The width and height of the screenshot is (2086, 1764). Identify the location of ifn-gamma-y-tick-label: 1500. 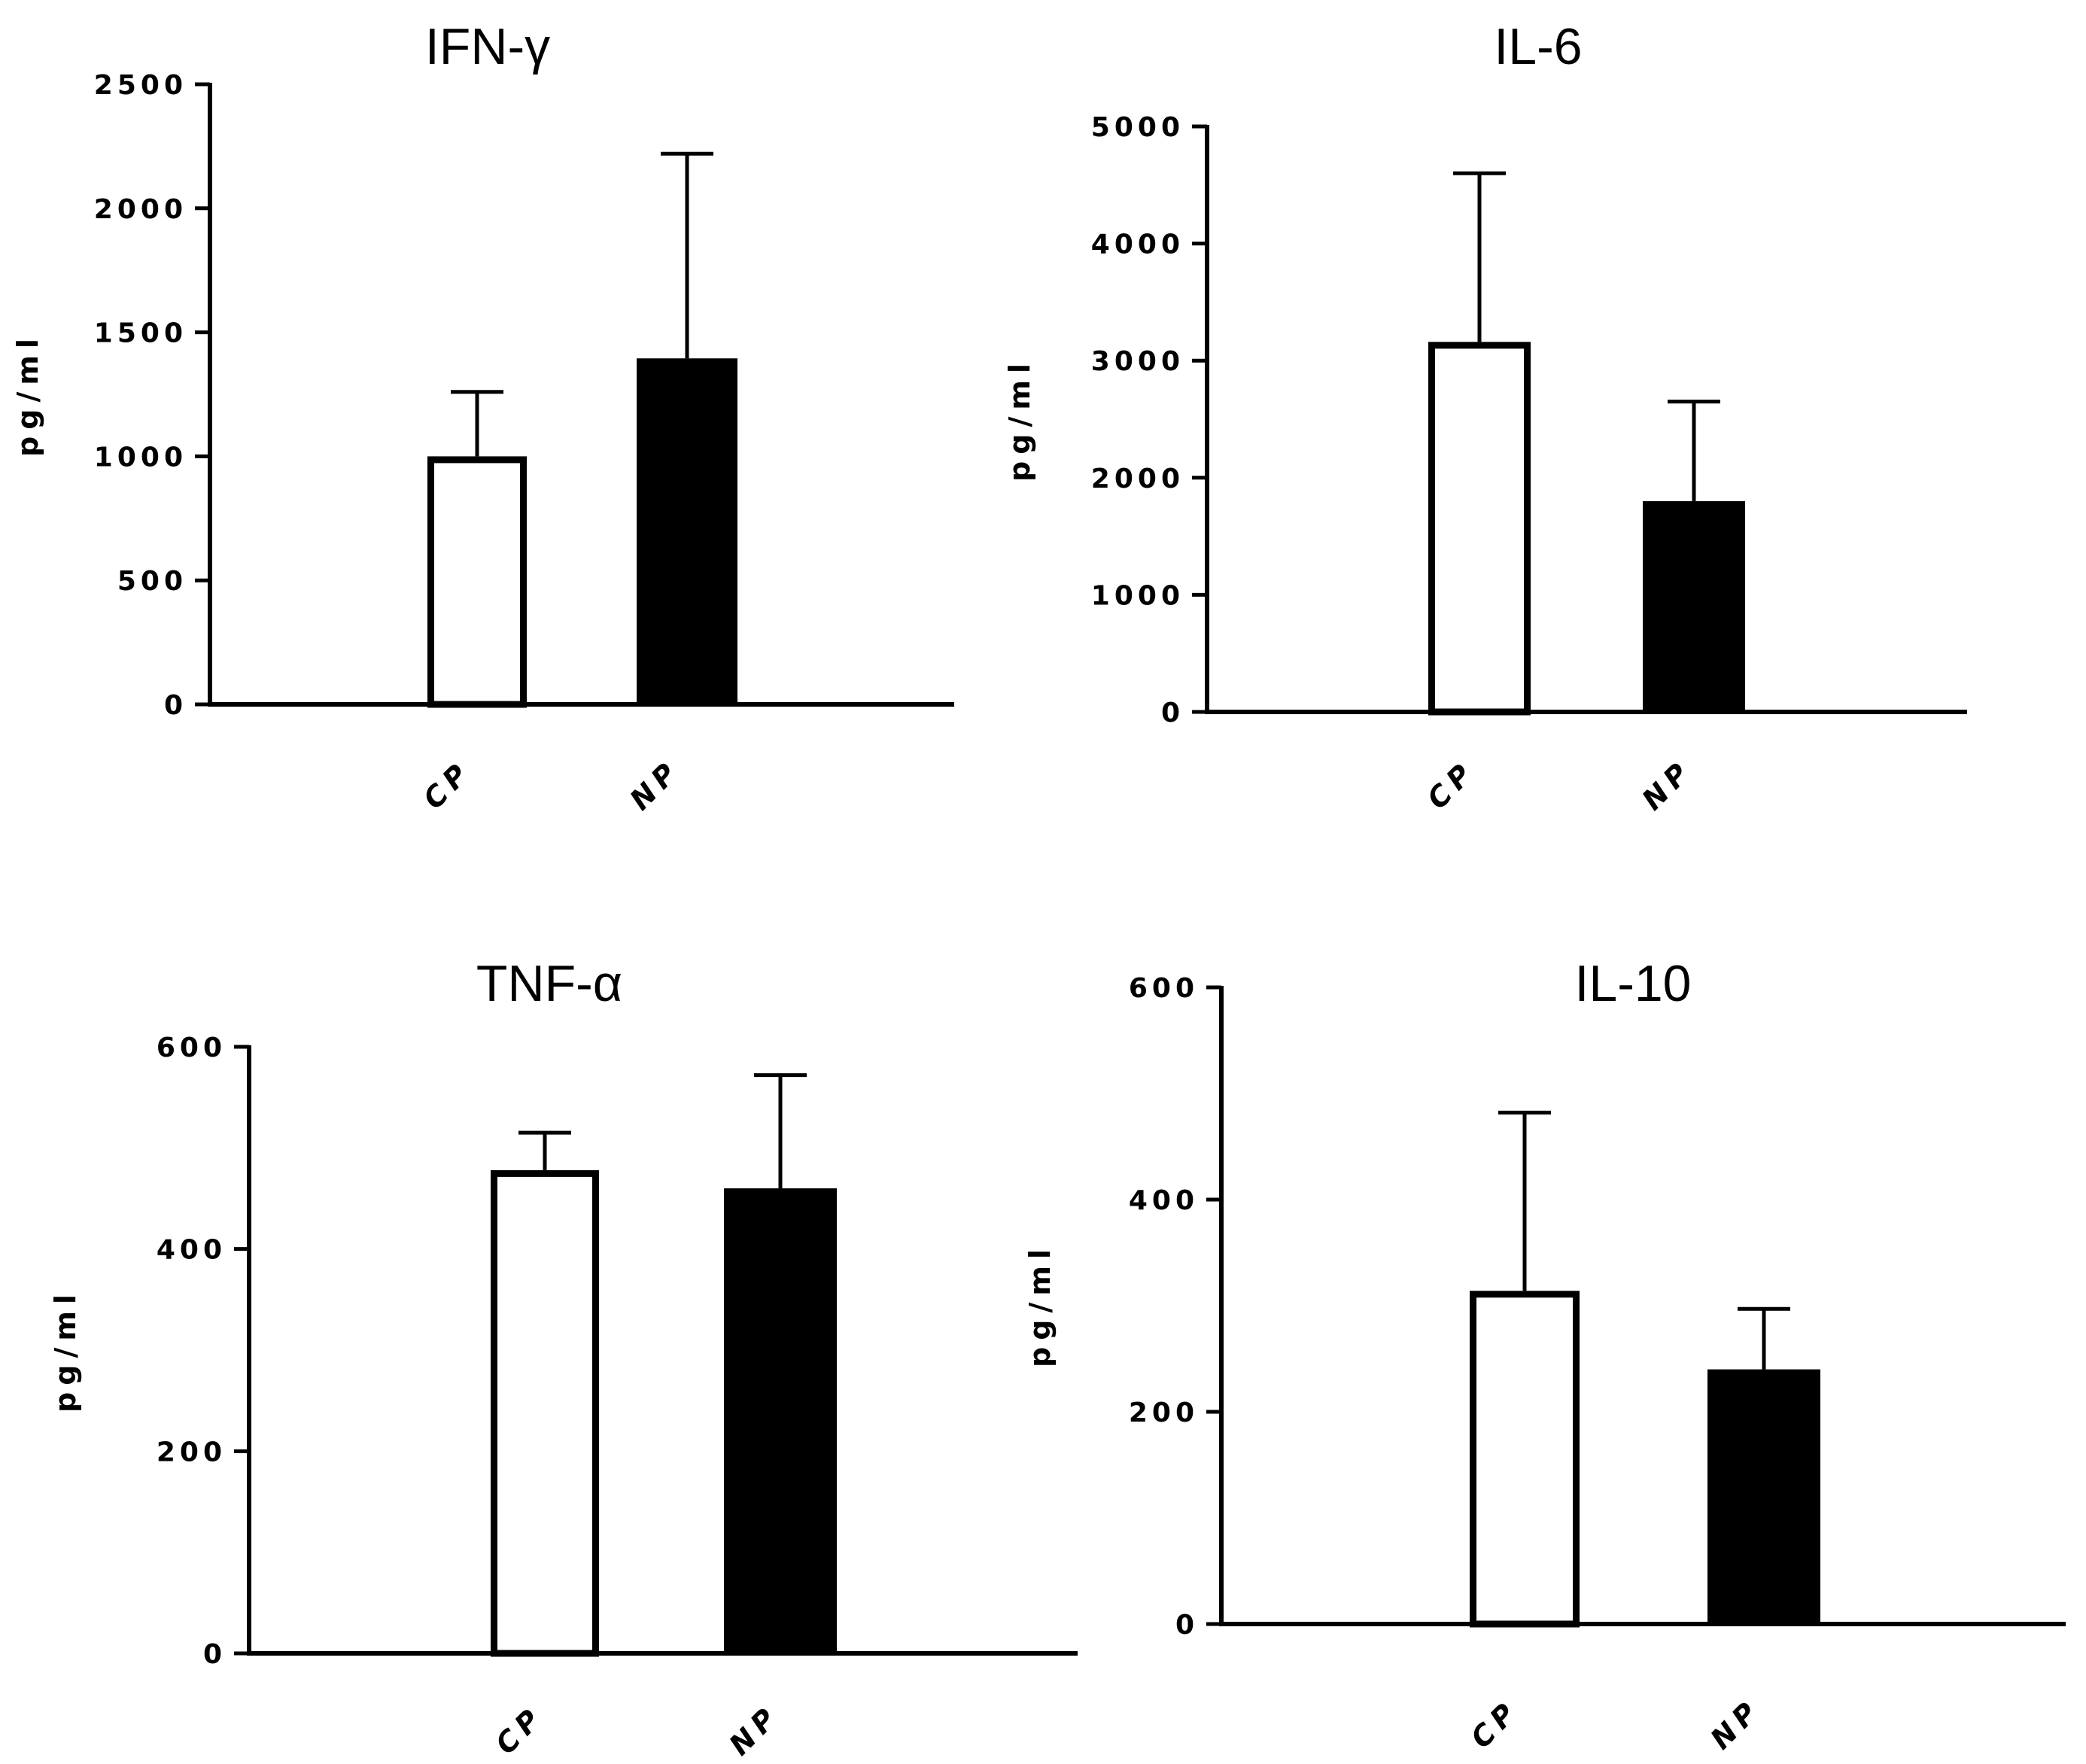
(140, 333).